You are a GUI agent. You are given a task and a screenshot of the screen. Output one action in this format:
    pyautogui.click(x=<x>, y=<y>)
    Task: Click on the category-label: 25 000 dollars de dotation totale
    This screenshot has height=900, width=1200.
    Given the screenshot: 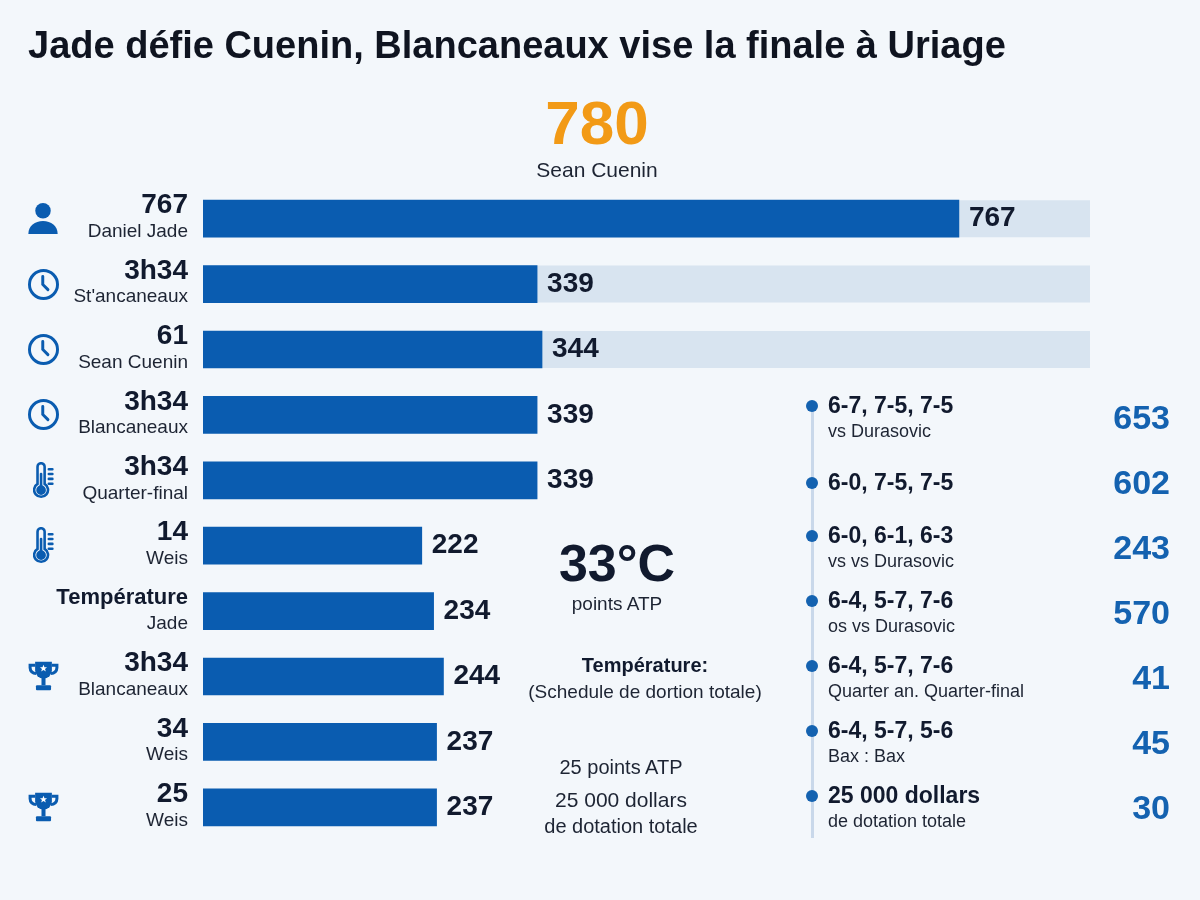 What is the action you would take?
    pyautogui.click(x=904, y=807)
    